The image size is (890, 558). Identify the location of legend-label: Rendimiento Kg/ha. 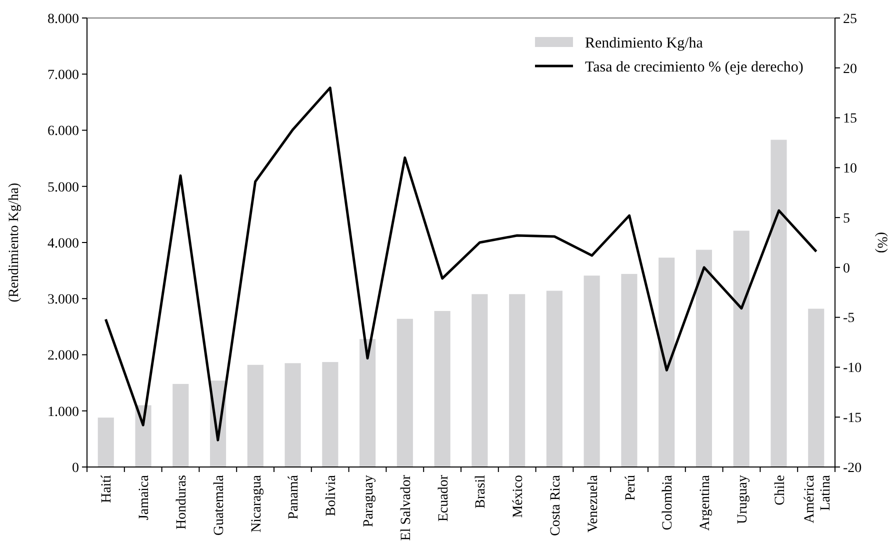
(644, 43).